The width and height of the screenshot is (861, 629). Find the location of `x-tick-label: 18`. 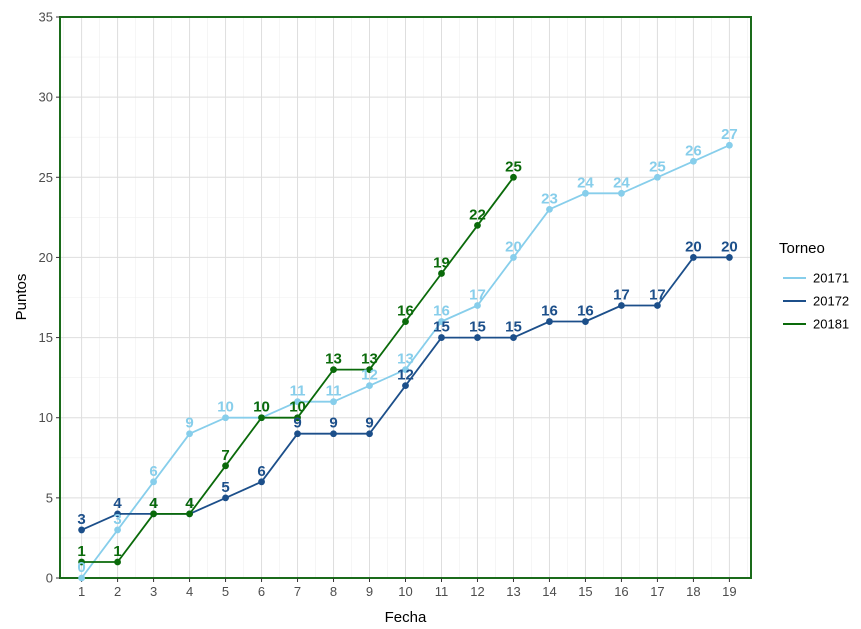

x-tick-label: 18 is located at coordinates (693, 591).